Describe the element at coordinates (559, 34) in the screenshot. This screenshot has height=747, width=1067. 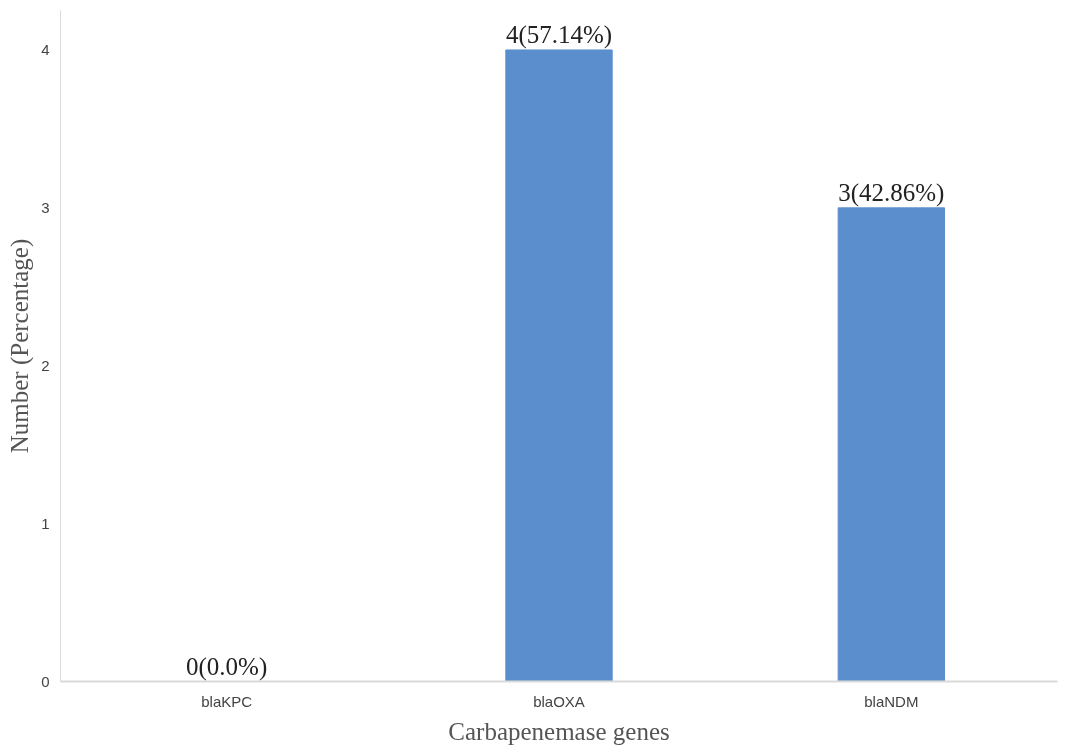
I see `data-label: 4(57.14%)` at that location.